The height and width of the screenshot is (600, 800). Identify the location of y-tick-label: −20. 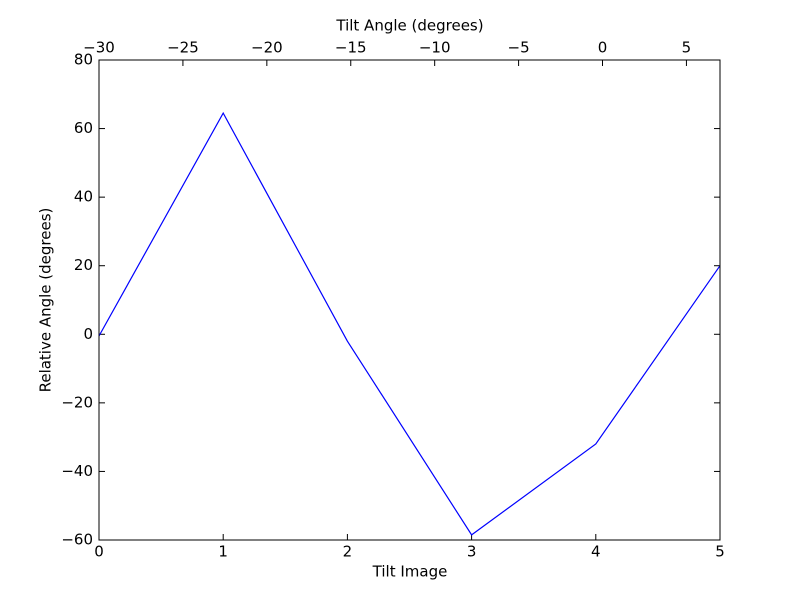
(77, 402).